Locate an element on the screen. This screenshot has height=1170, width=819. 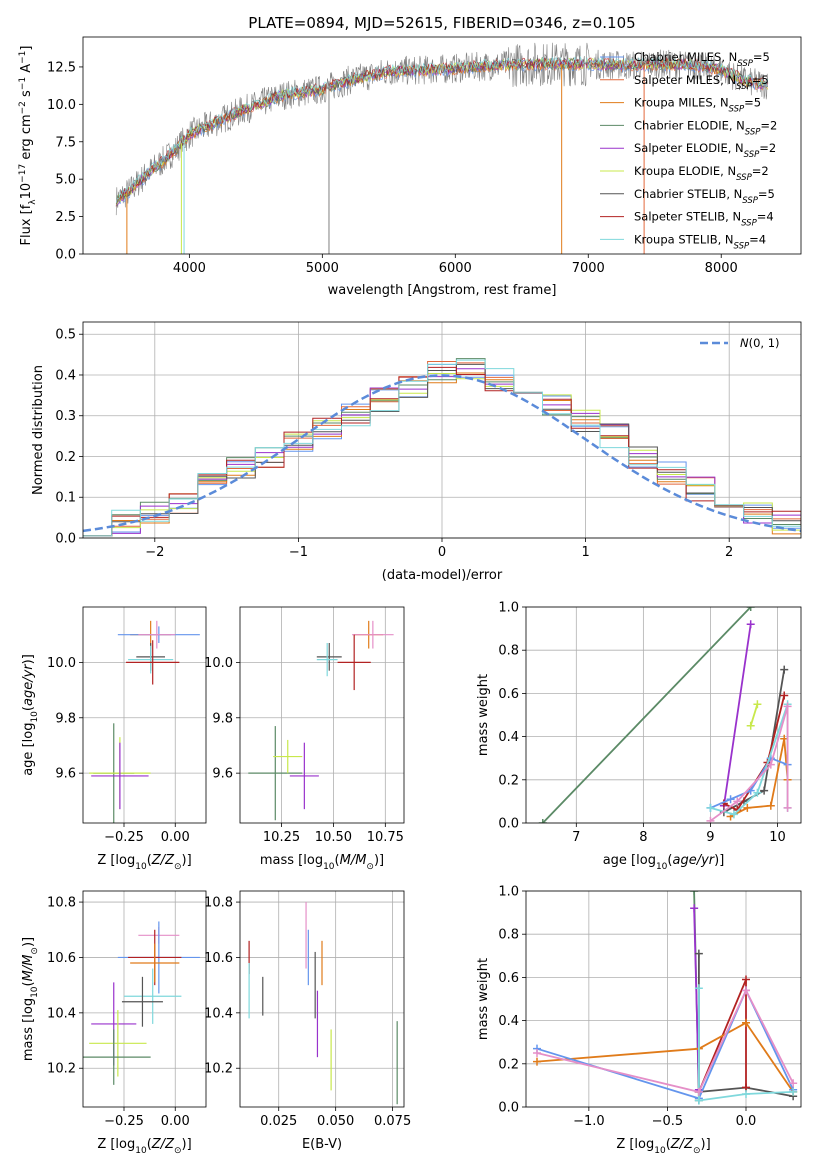
y-axis-label-part: )] is located at coordinates (28, 659).